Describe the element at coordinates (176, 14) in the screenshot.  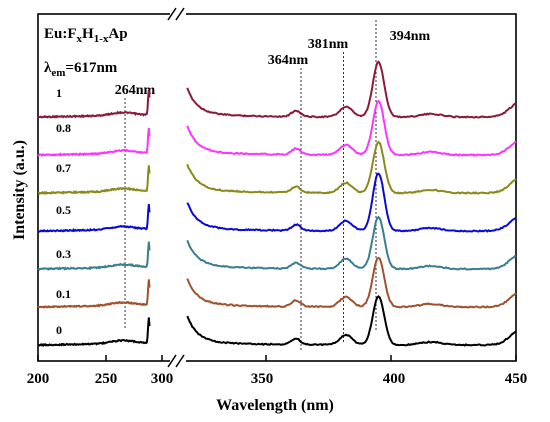
I see `axis-break-top` at that location.